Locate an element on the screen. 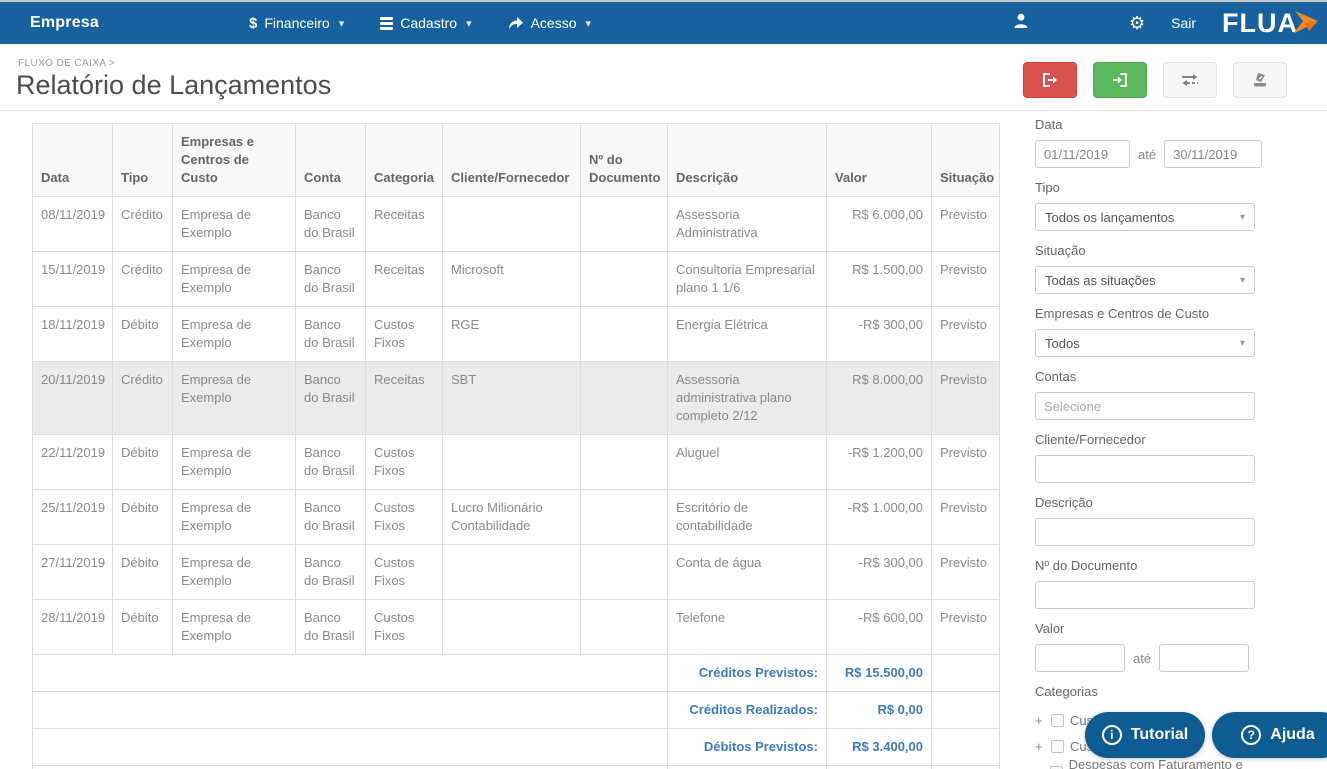  documento-input is located at coordinates (1145, 595).